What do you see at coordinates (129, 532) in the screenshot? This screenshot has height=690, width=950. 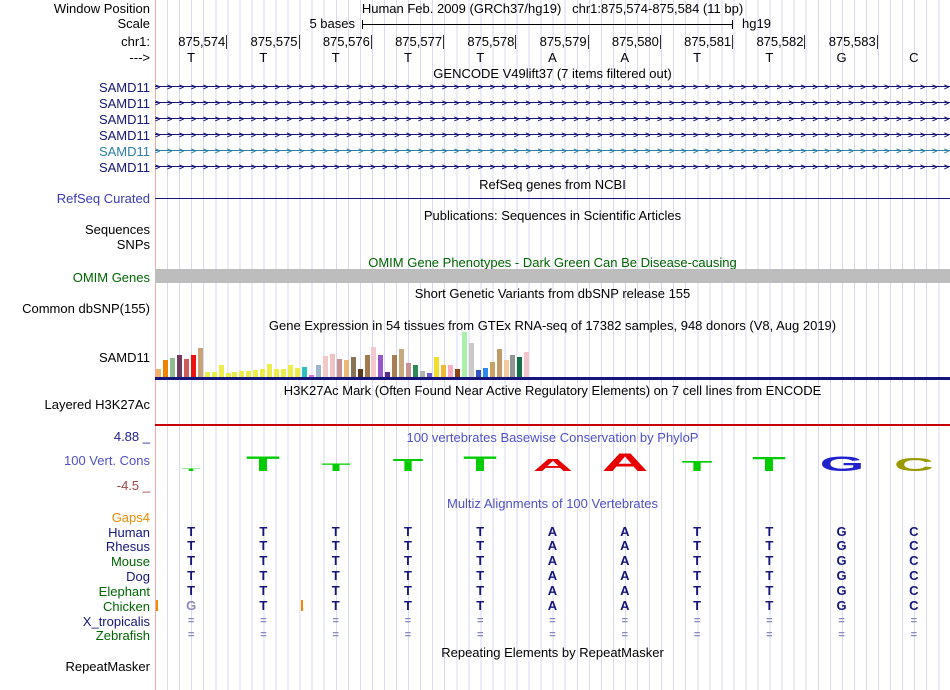 I see `multiz-species-label: Human` at bounding box center [129, 532].